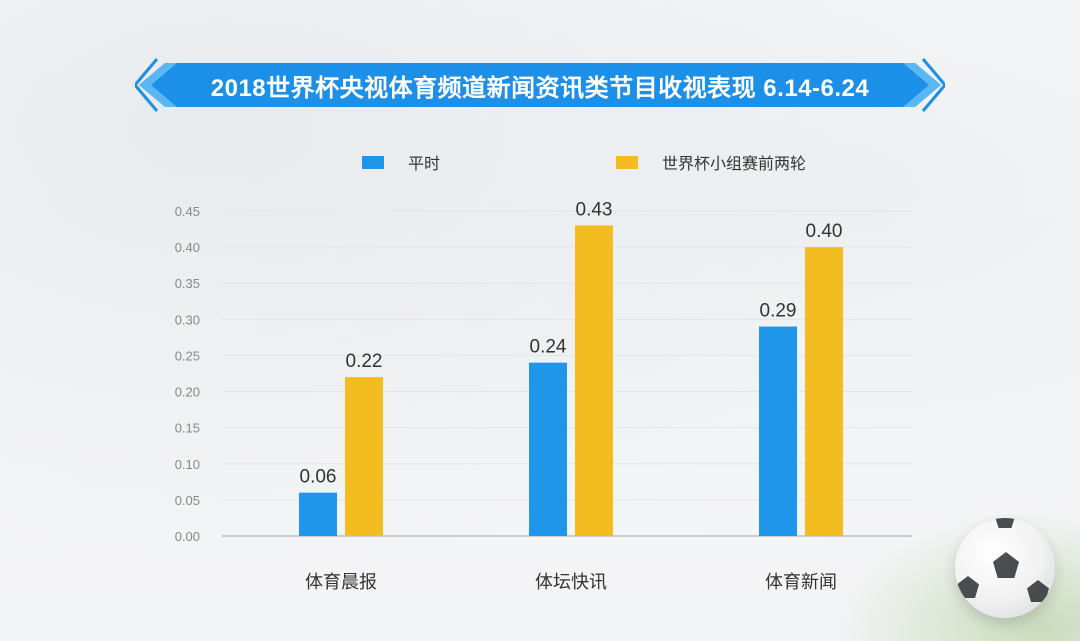 The image size is (1080, 641). What do you see at coordinates (187, 500) in the screenshot?
I see `y-tick-label: 0.05` at bounding box center [187, 500].